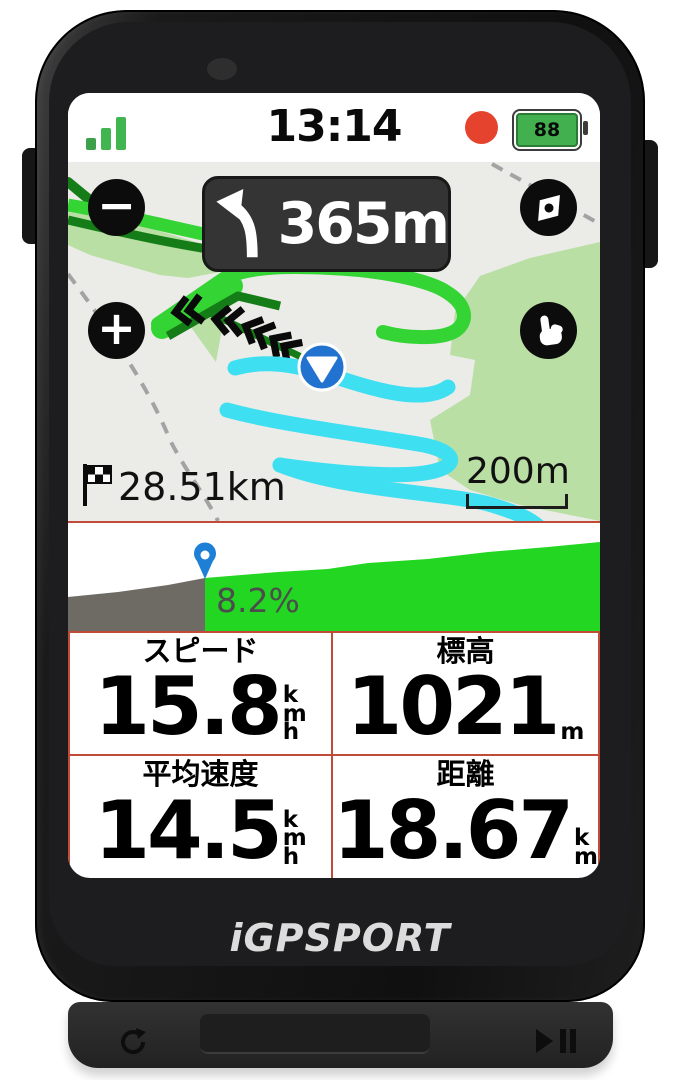  What do you see at coordinates (106, 133) in the screenshot?
I see `signal-strength-icon` at bounding box center [106, 133].